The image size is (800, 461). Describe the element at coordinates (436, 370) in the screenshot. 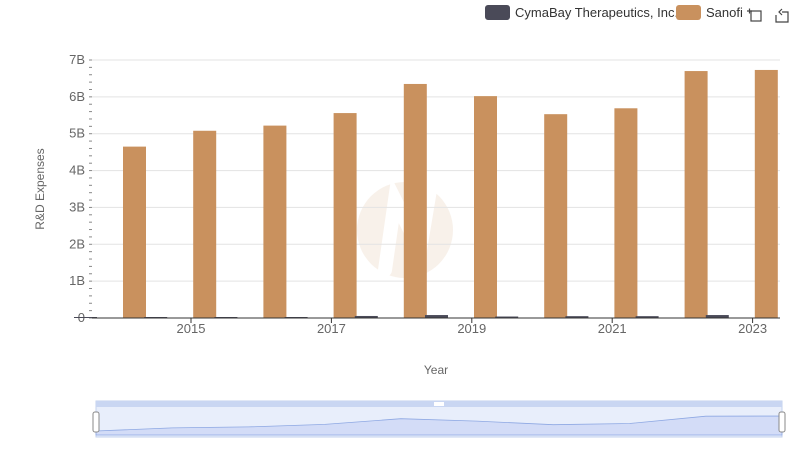

I see `x-axis-title: Year` at that location.